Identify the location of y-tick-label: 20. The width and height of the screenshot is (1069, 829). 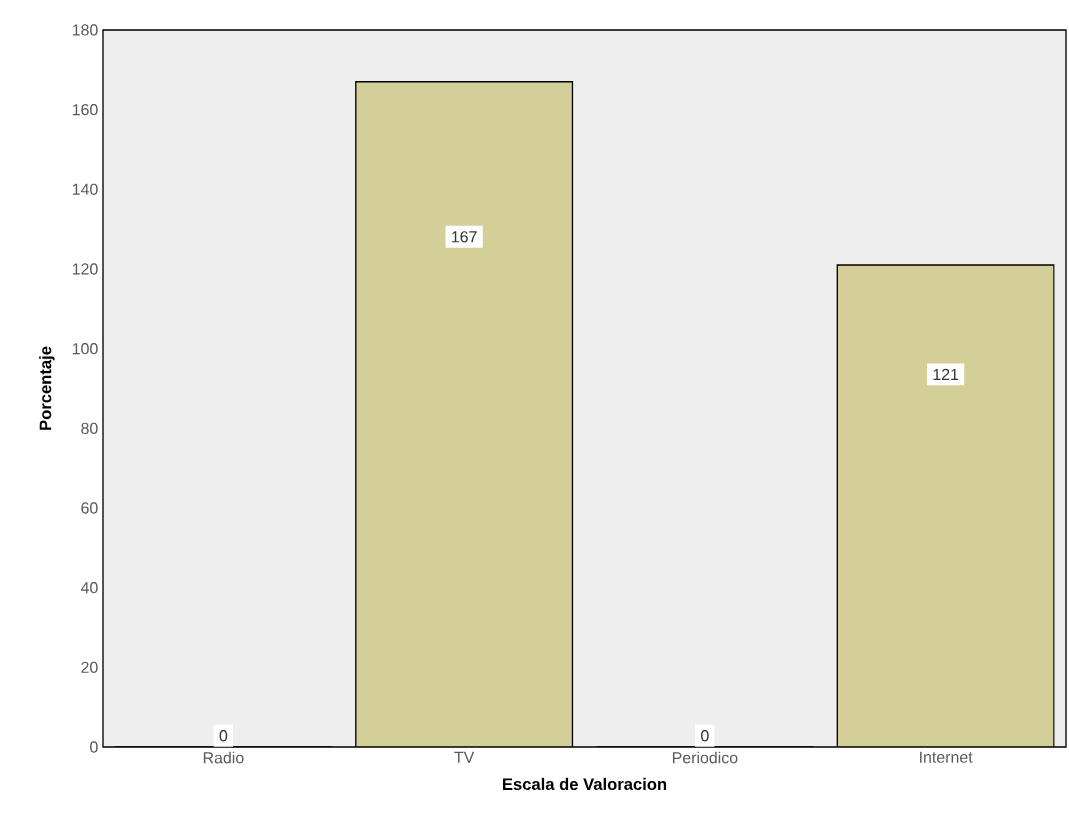
(89, 667).